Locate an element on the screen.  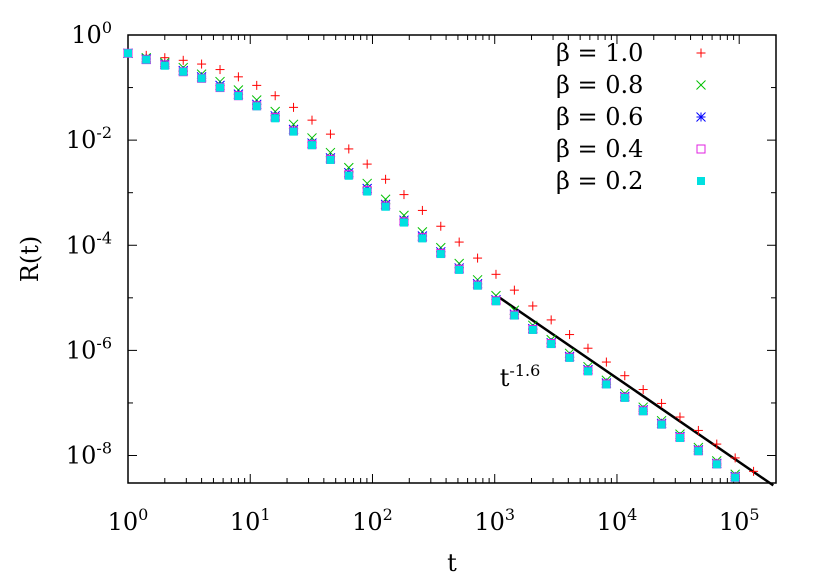
x-tick-label: 104 is located at coordinates (617, 520).